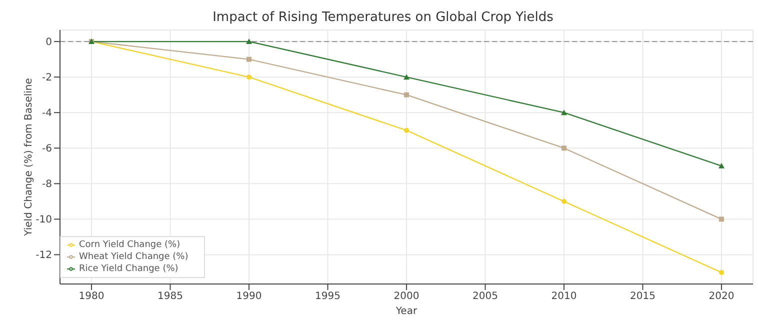  What do you see at coordinates (564, 296) in the screenshot?
I see `x-tick-label: 2010` at bounding box center [564, 296].